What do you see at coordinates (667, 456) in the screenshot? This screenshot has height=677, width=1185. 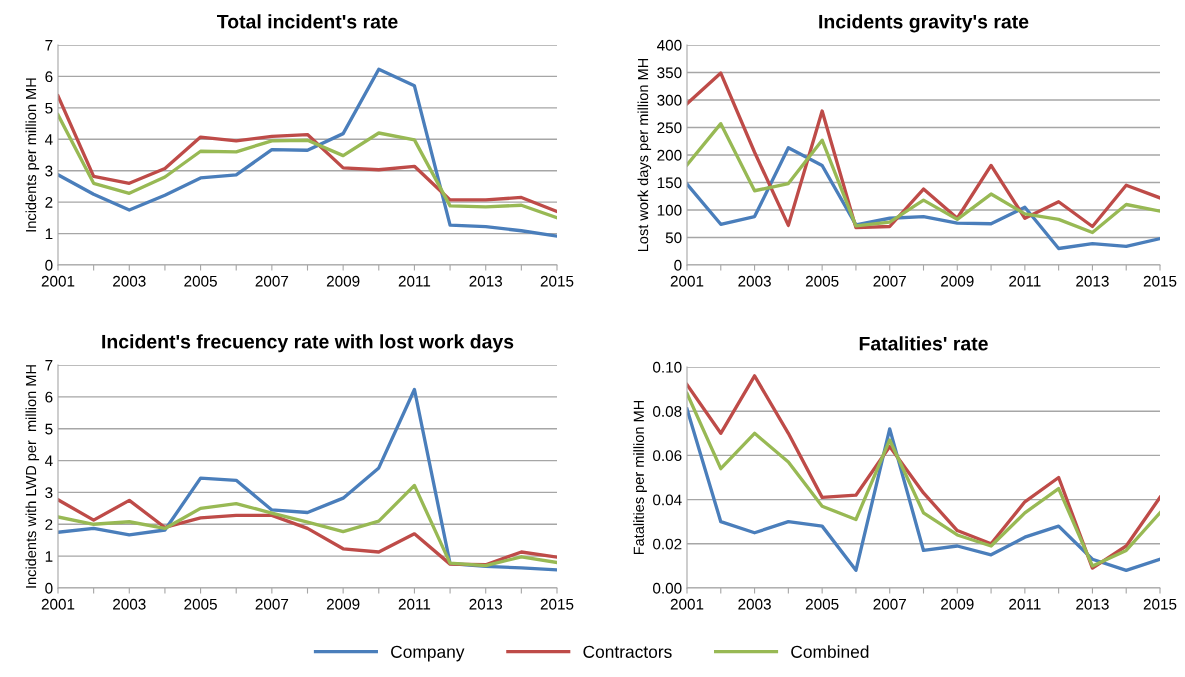 I see `y-tick-label: 0.06` at bounding box center [667, 456].